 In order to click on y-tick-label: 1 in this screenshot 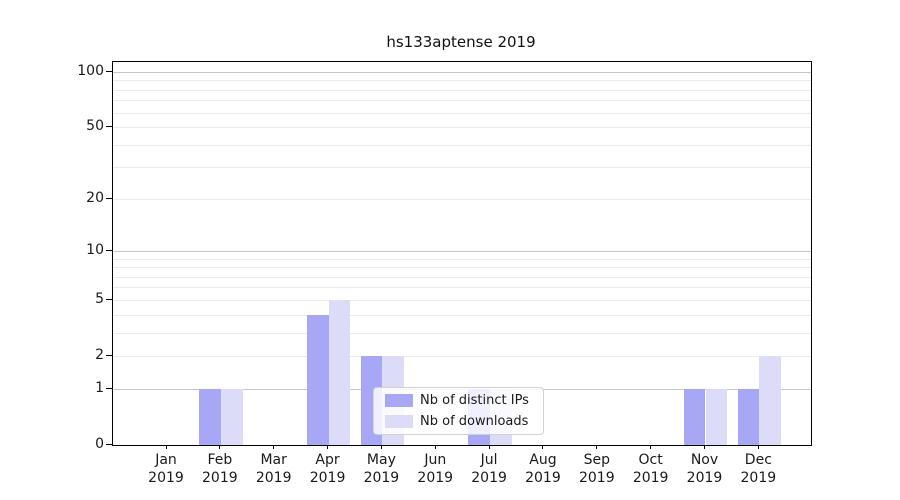, I will do `click(99, 388)`.